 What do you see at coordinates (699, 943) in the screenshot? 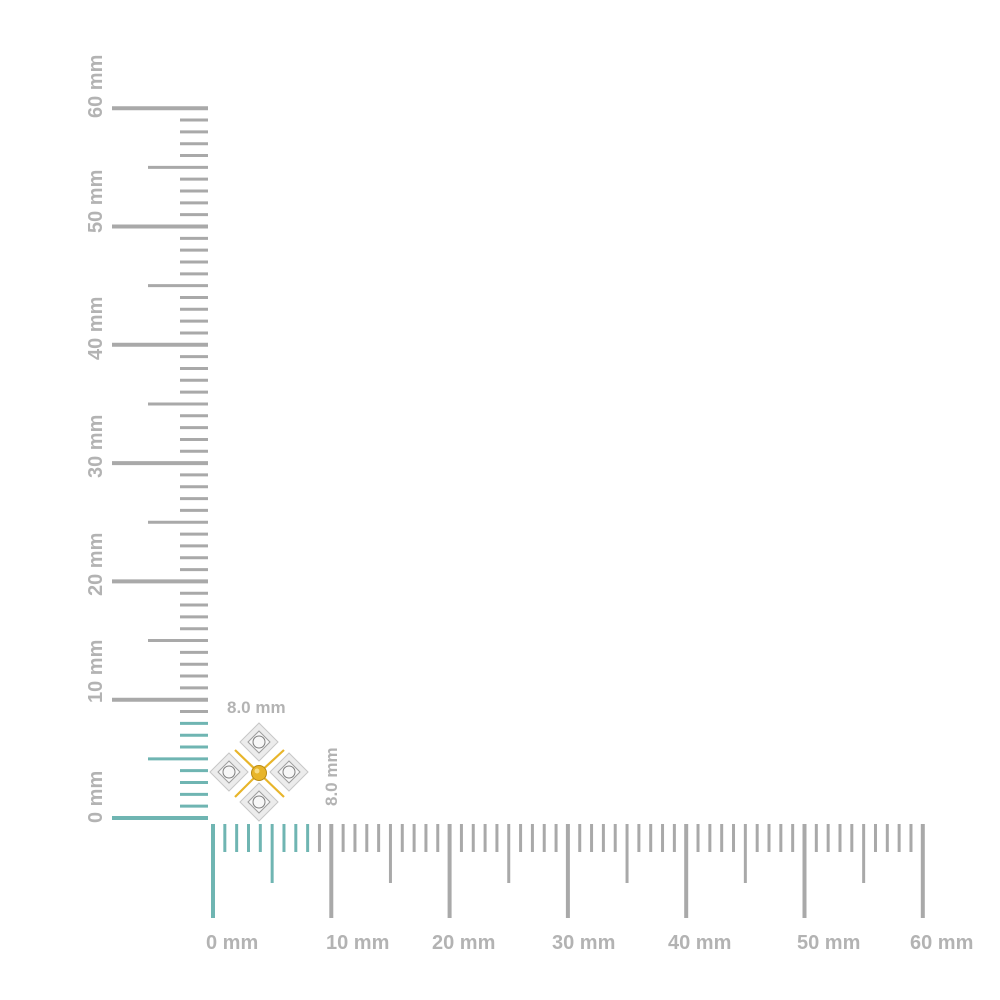
I see `x-label-40: 40 mm` at bounding box center [699, 943].